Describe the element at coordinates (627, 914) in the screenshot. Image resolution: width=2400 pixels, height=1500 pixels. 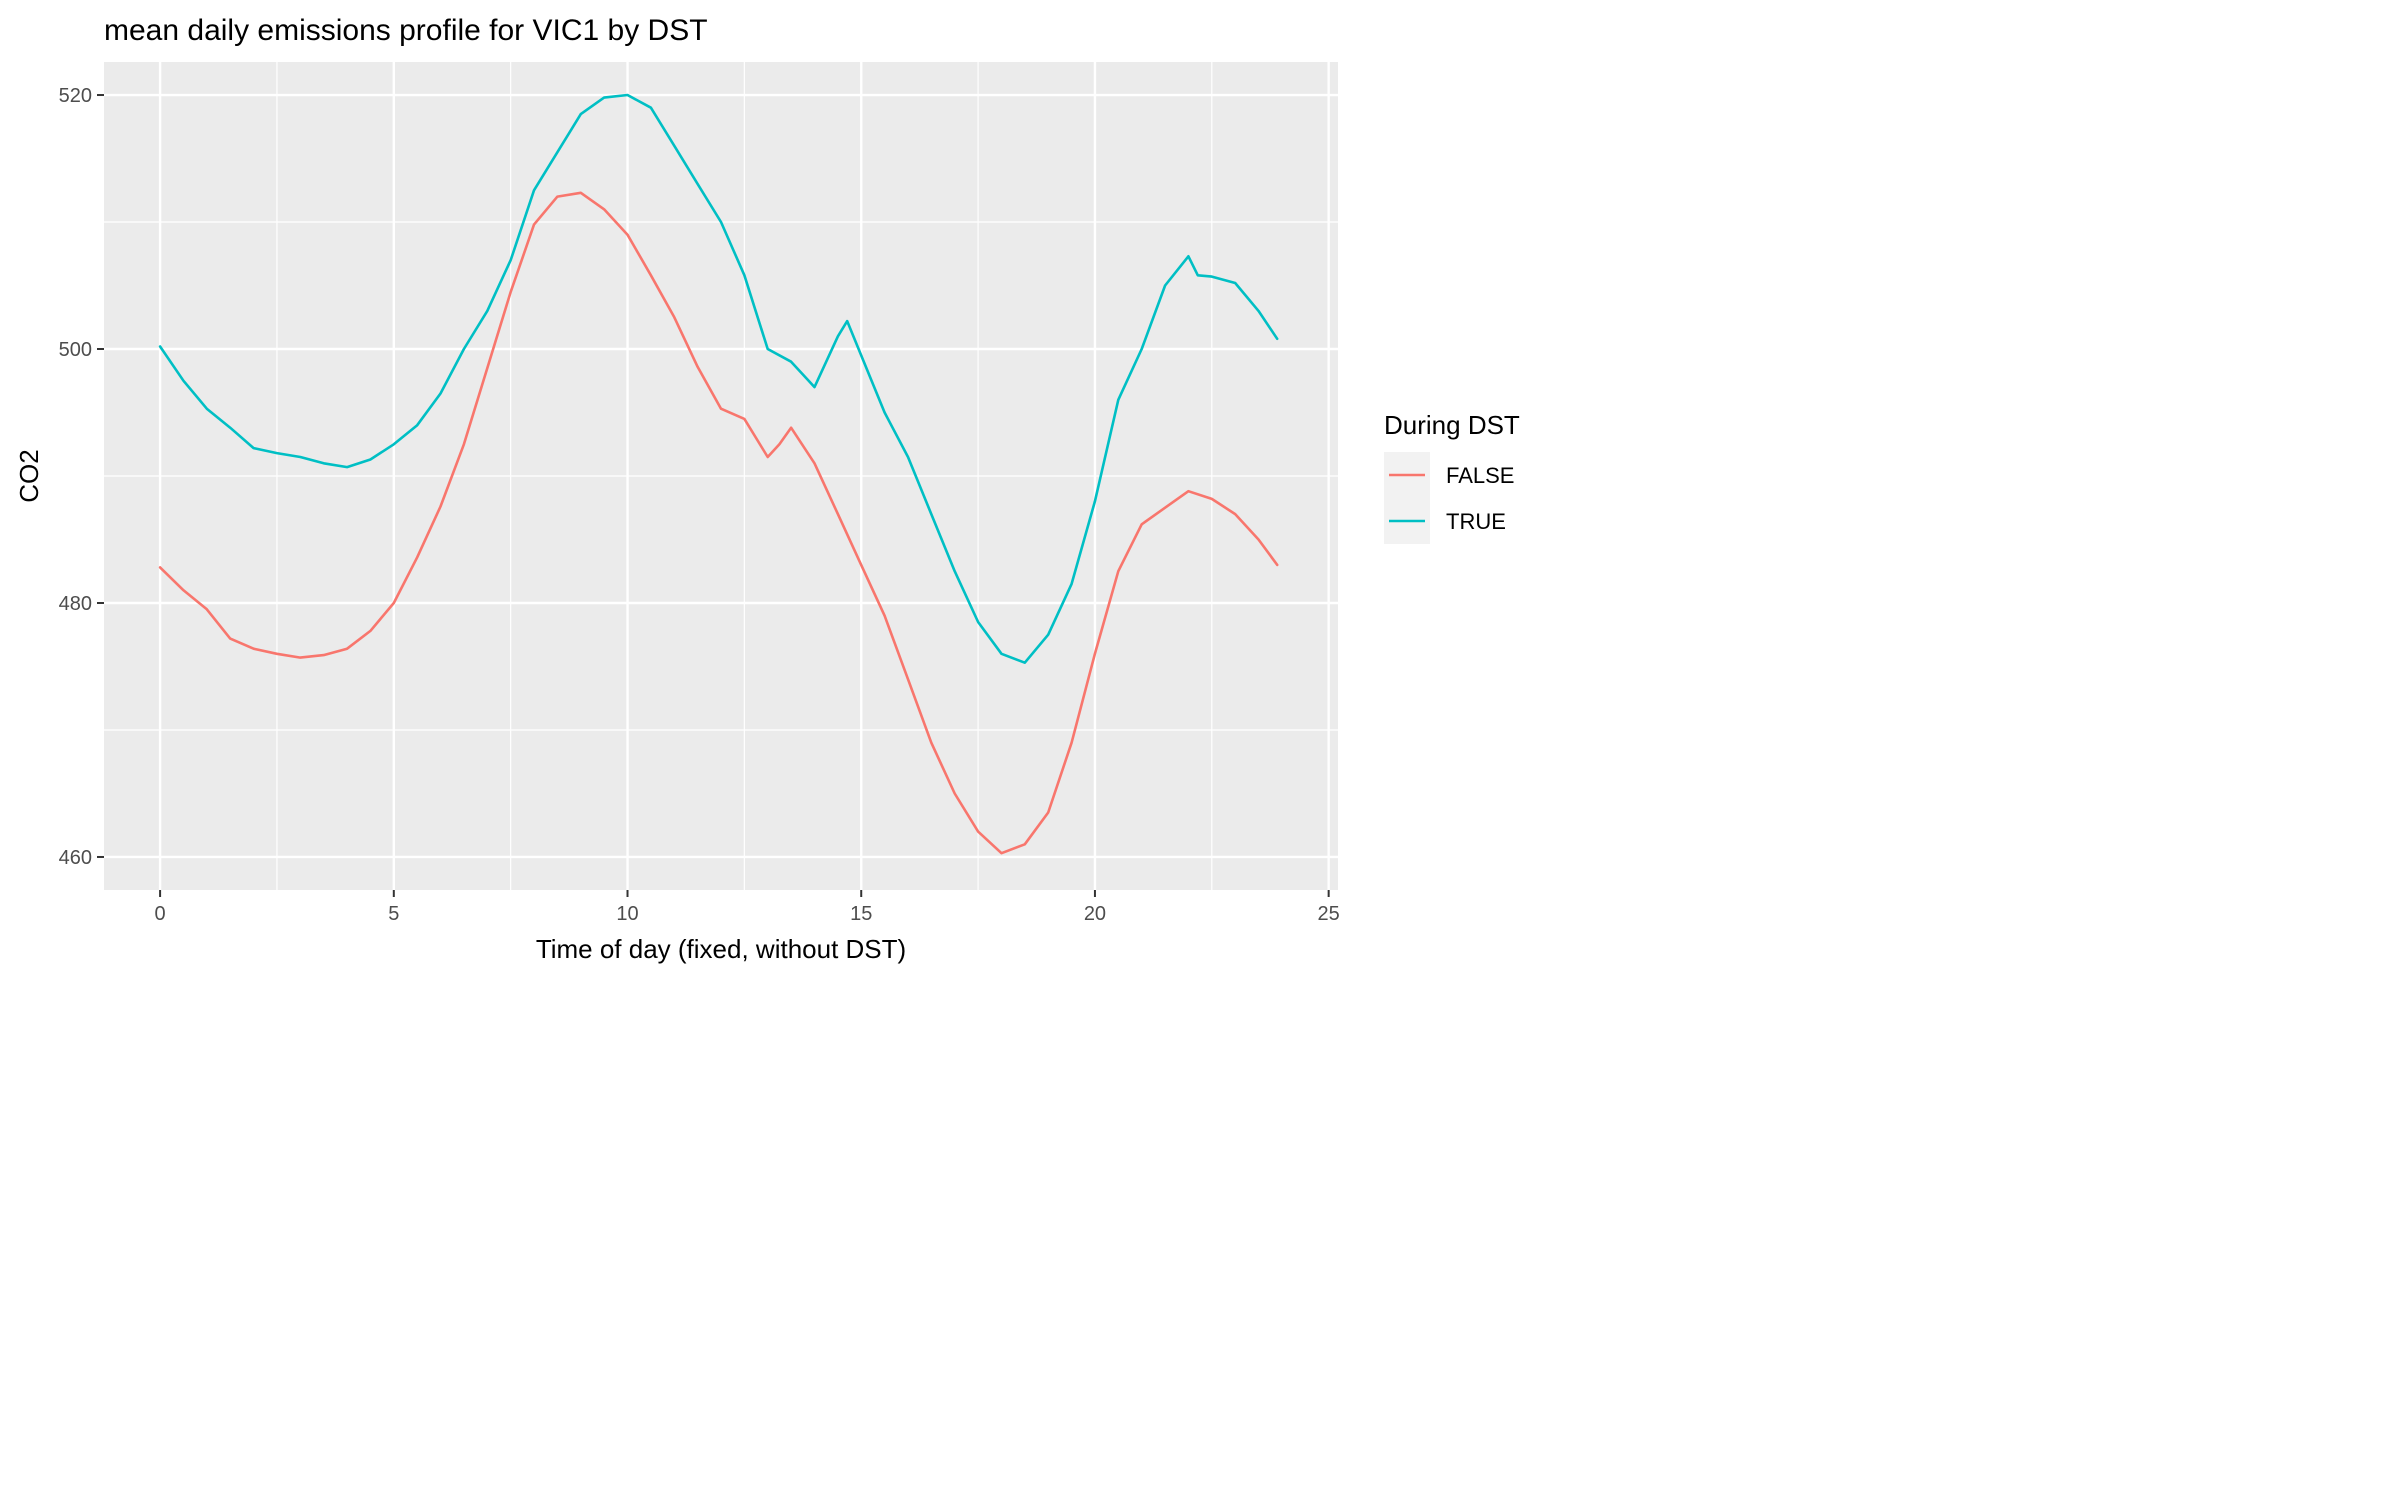
I see `x-tick-label: 10` at that location.